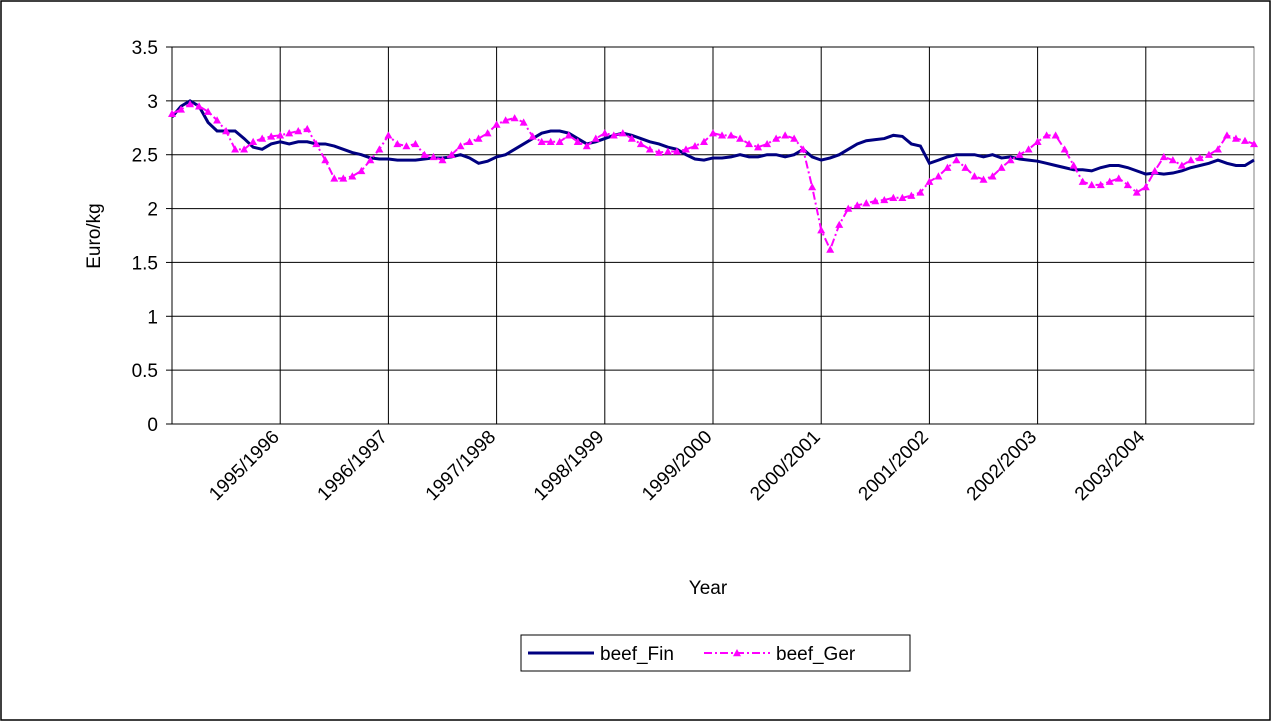 This screenshot has width=1272, height=727. I want to click on legend-label: beef_Ger, so click(816, 654).